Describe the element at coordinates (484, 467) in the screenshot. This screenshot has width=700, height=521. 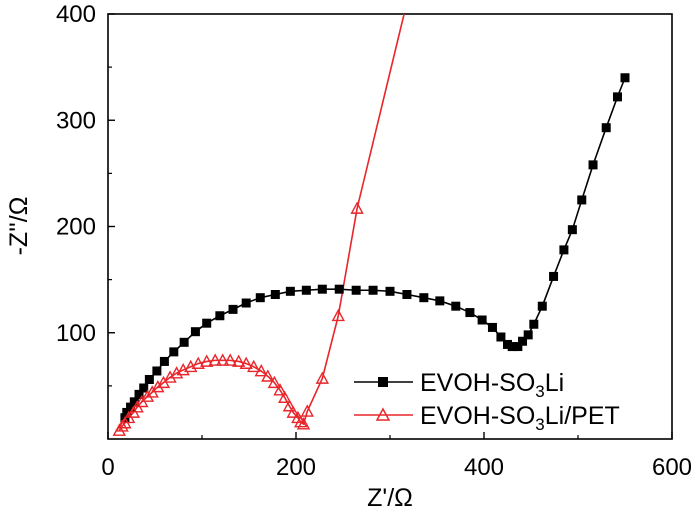
I see `x-tick-label: 400` at that location.